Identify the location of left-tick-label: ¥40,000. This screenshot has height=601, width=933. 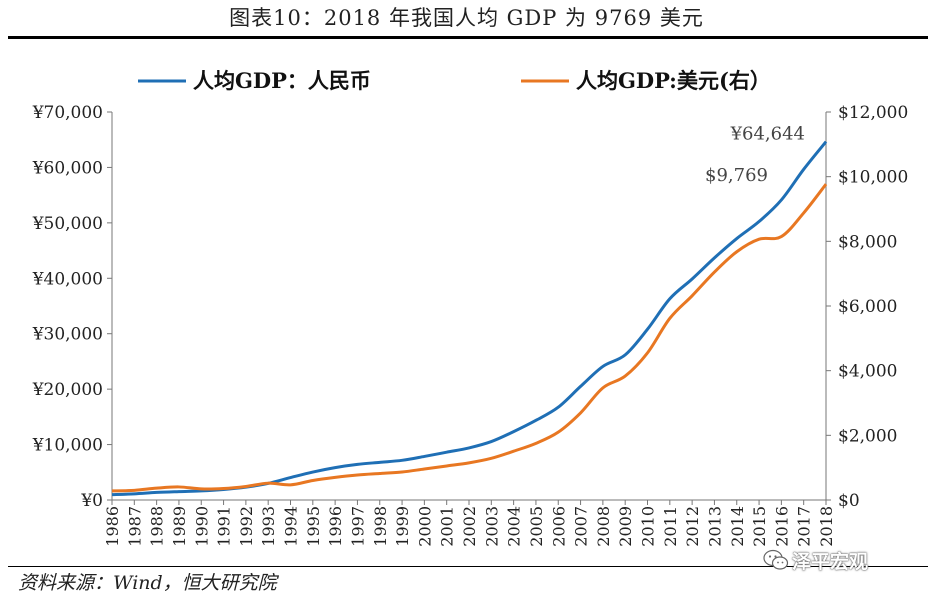
(67, 279).